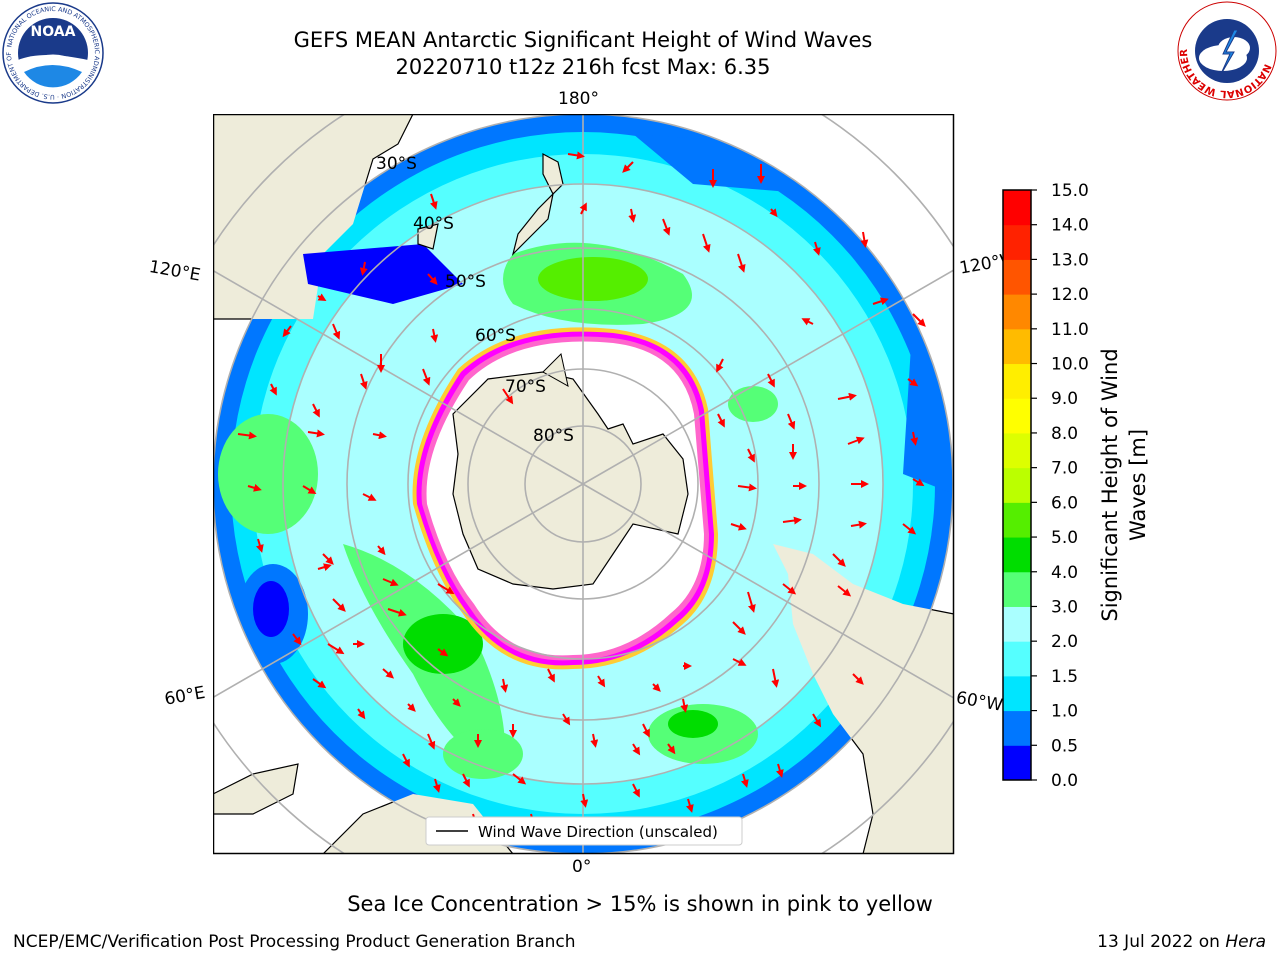  What do you see at coordinates (1064, 781) in the screenshot?
I see `colorbar-tick-label: 0.0` at bounding box center [1064, 781].